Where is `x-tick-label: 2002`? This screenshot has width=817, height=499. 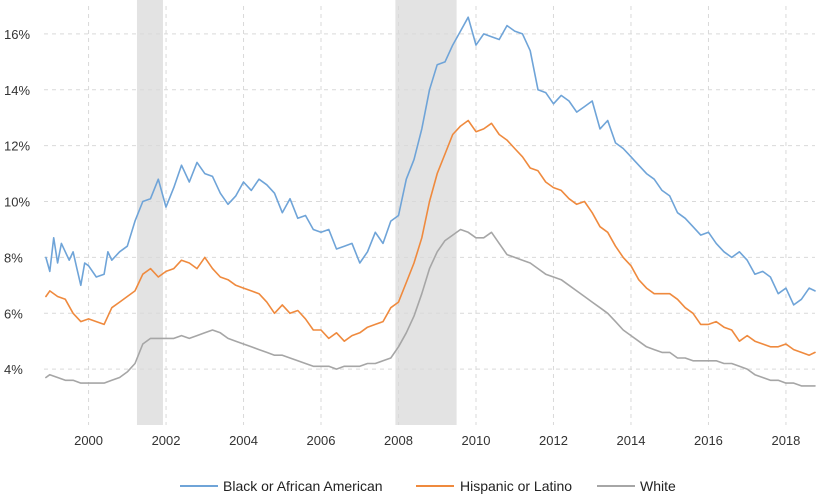
x-tick-label: 2002 is located at coordinates (166, 440).